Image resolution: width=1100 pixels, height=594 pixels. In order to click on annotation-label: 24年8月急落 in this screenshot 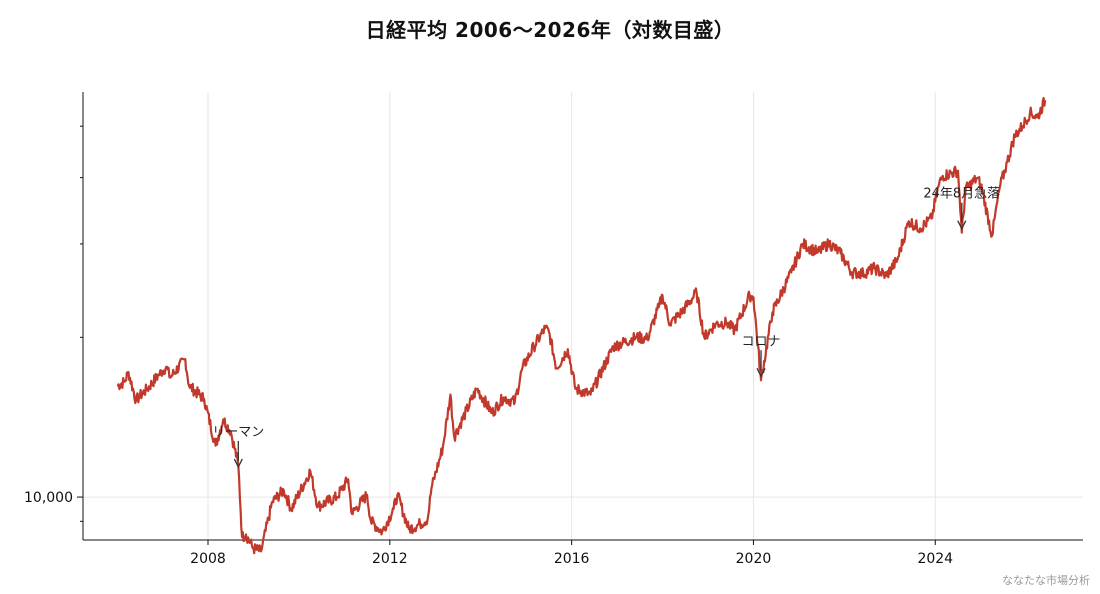, I will do `click(961, 194)`.